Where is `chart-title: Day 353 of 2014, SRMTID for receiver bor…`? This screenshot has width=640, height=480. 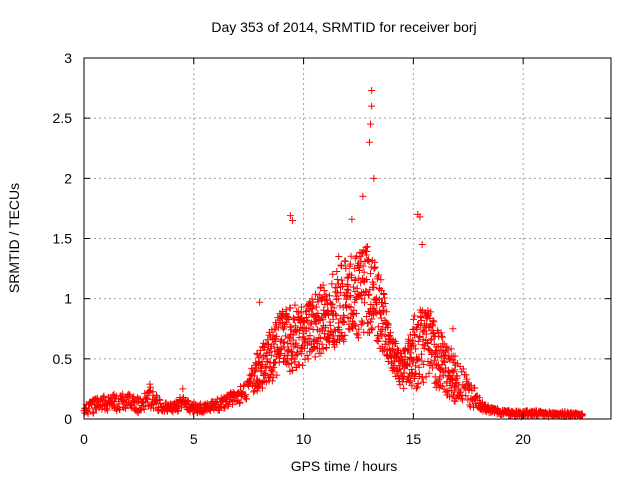
chart-title: Day 353 of 2014, SRMTID for receiver bor… is located at coordinates (343, 27).